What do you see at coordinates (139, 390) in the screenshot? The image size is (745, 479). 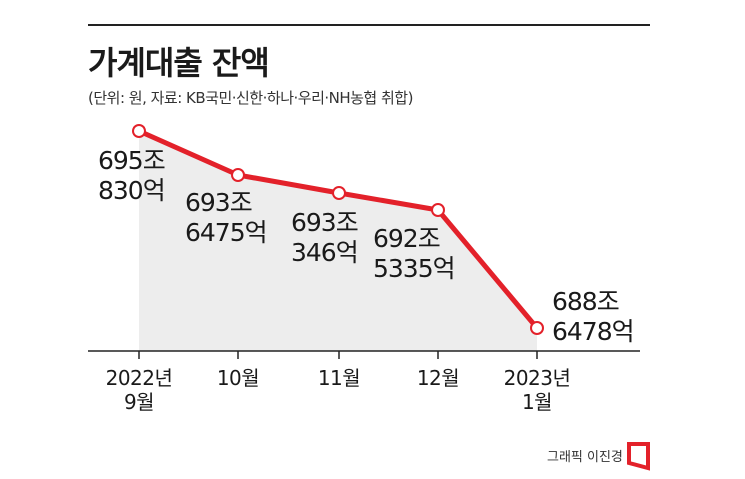 I see `x-tick-label-0: 2022년 9월` at bounding box center [139, 390].